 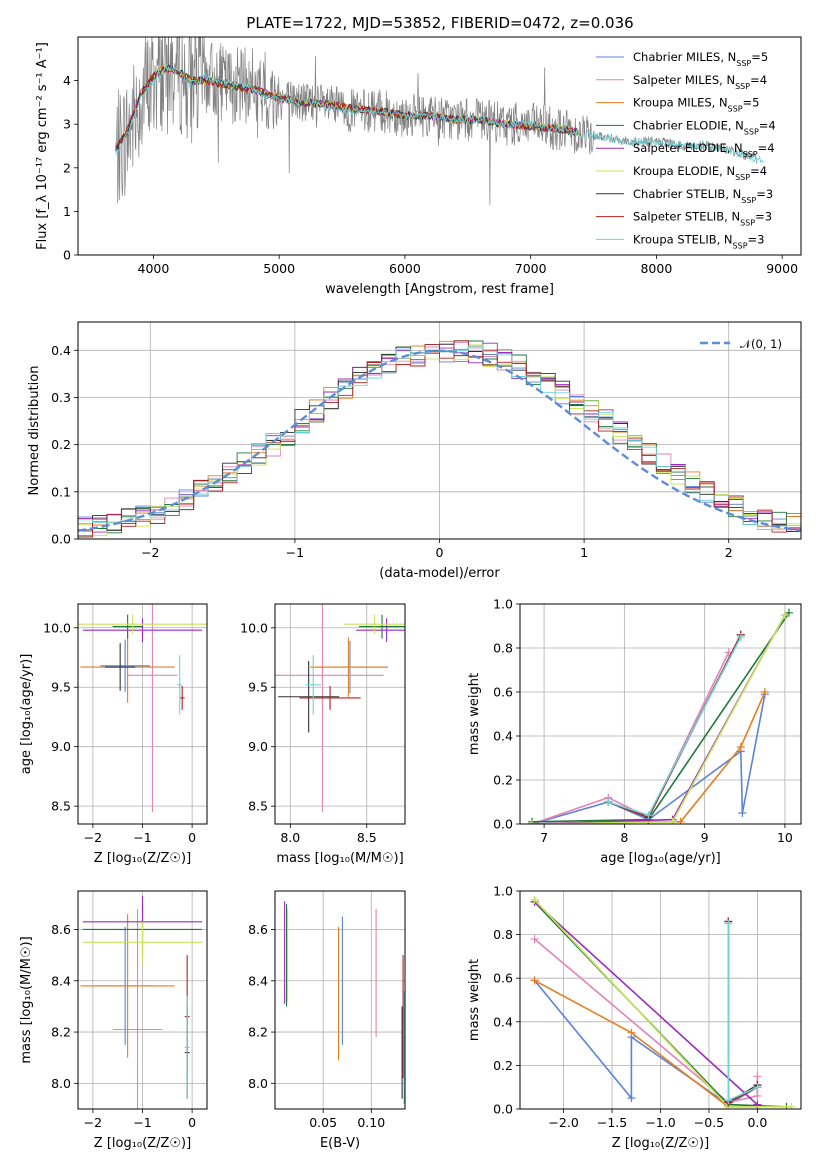 I want to click on massweight-vs-Z-xlabel: Z [log₁₀(Z/Z☉)], so click(x=660, y=1143).